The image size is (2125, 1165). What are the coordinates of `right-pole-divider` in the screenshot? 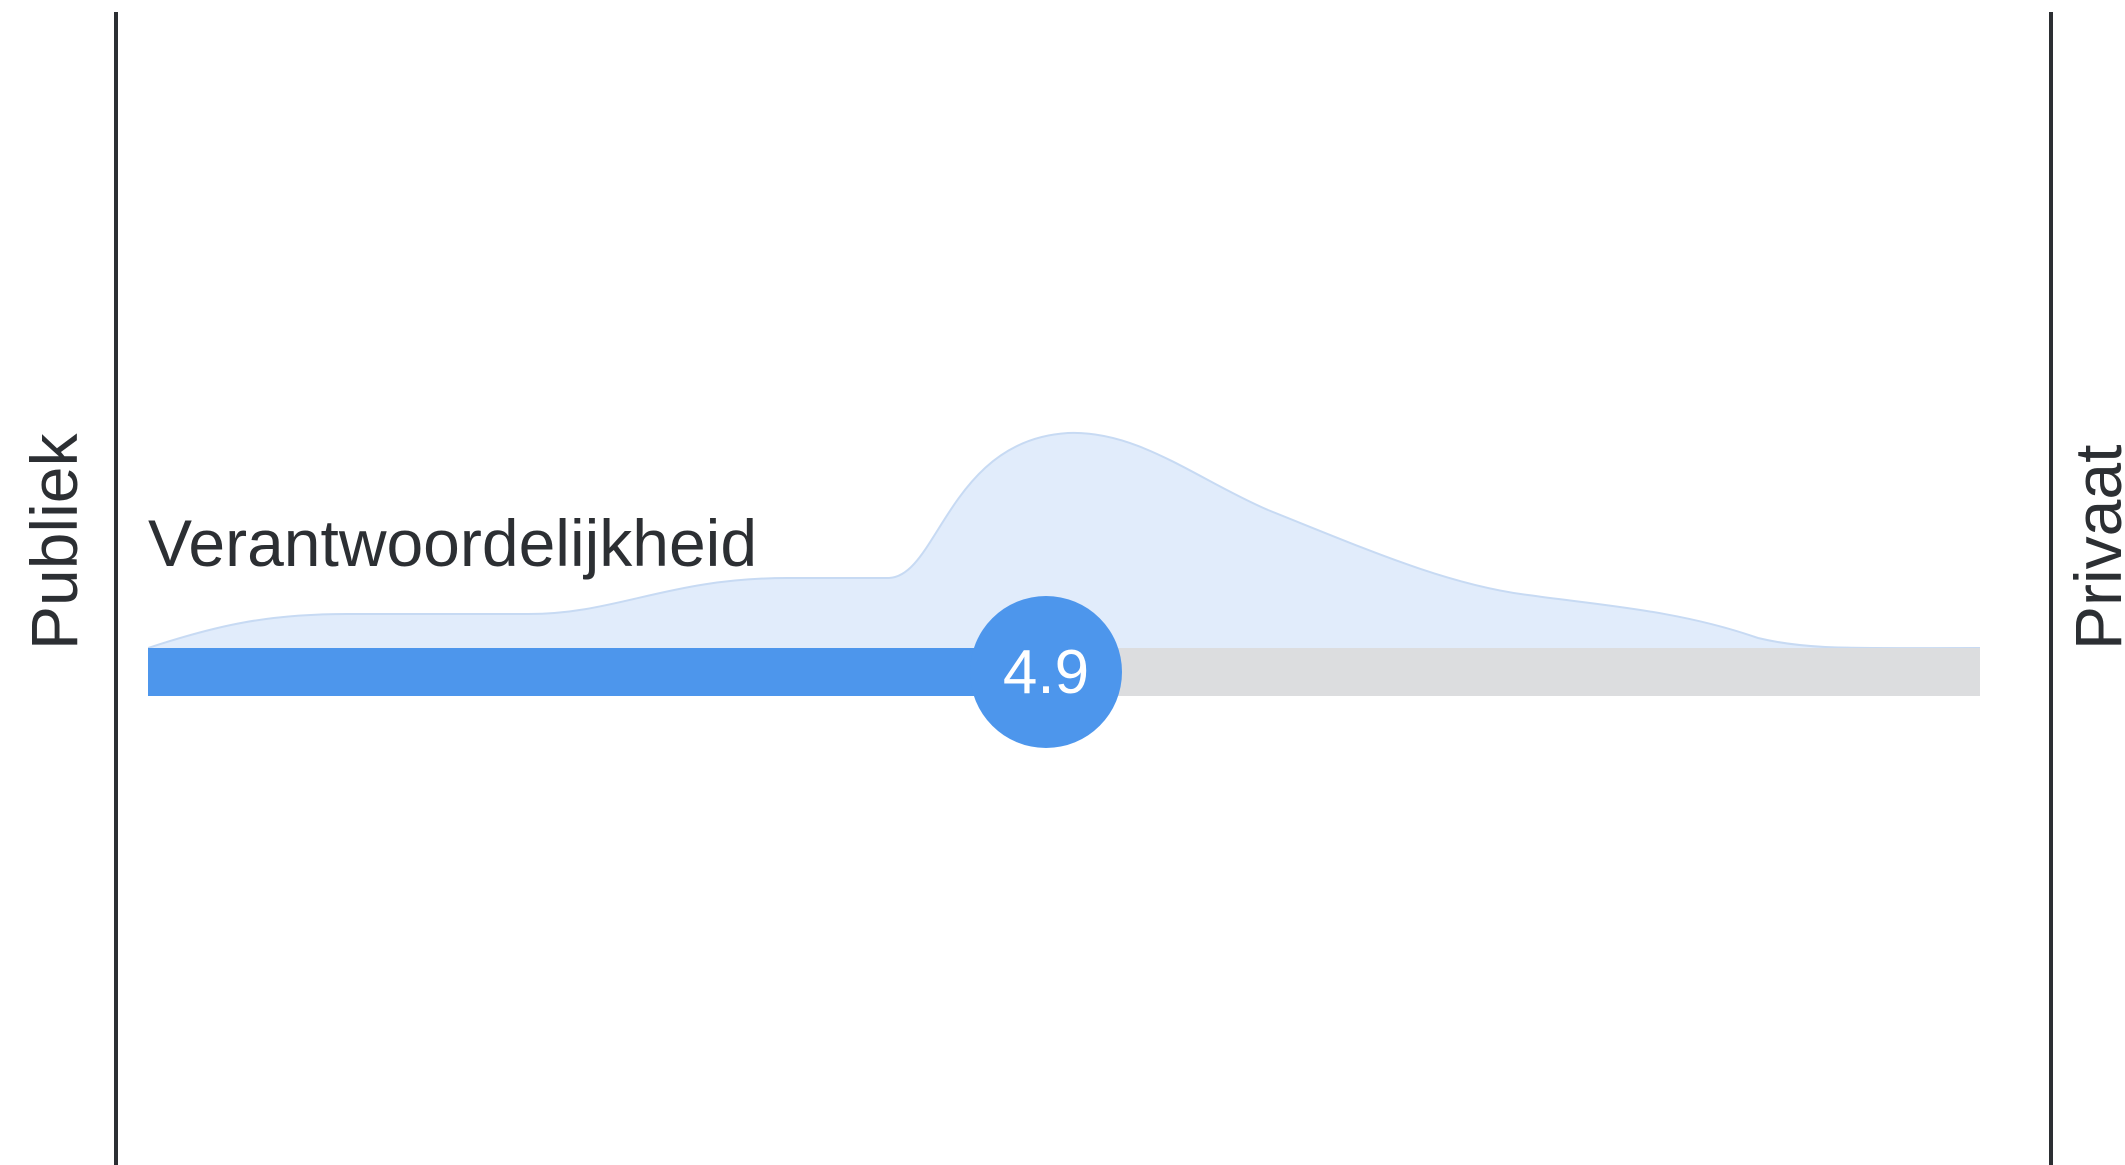 It's located at (2051, 588).